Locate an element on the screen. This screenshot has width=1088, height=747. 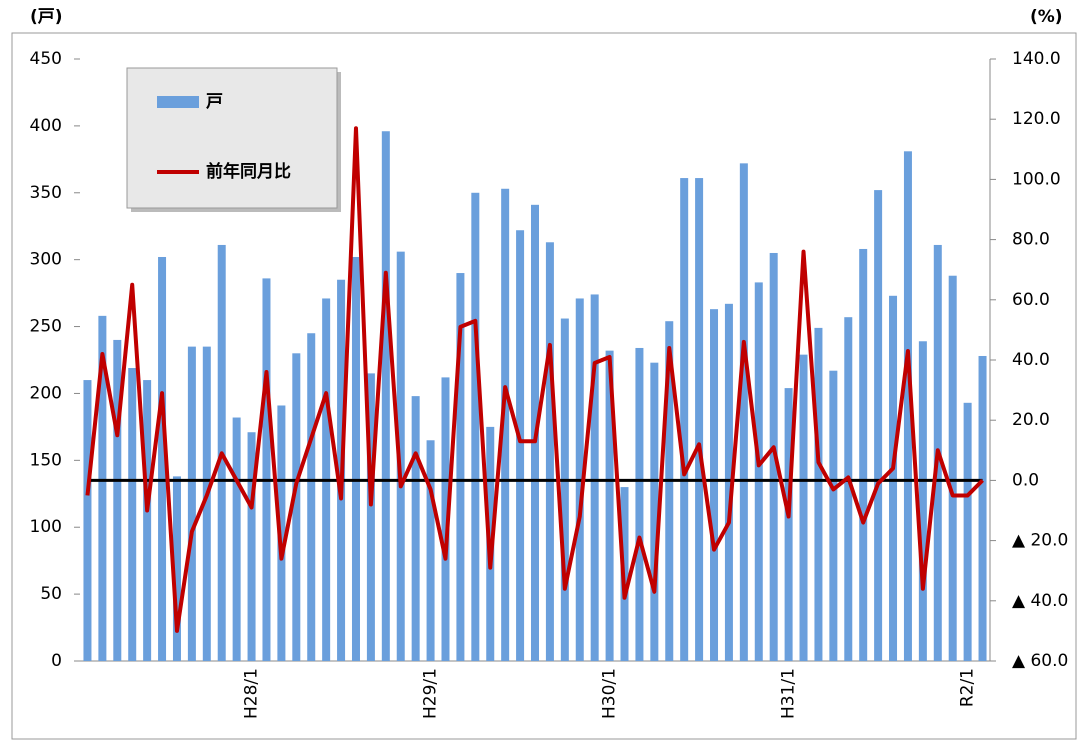
y-tick-label: 450 is located at coordinates (46, 59).